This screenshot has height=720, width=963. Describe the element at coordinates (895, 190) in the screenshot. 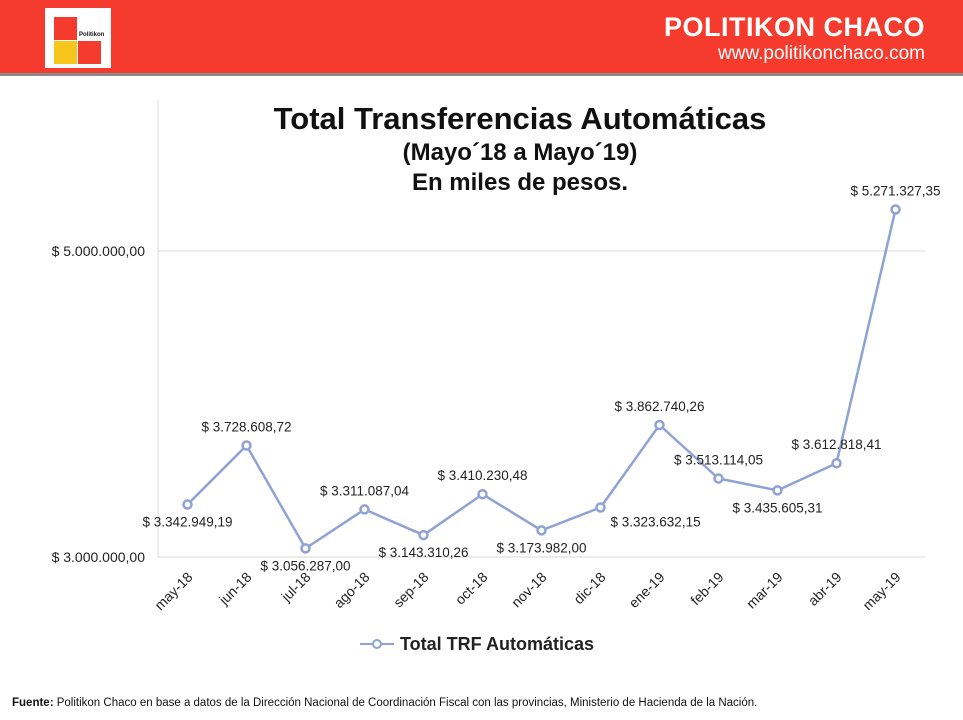

I see `data-label: $ 5.271.327,35` at that location.